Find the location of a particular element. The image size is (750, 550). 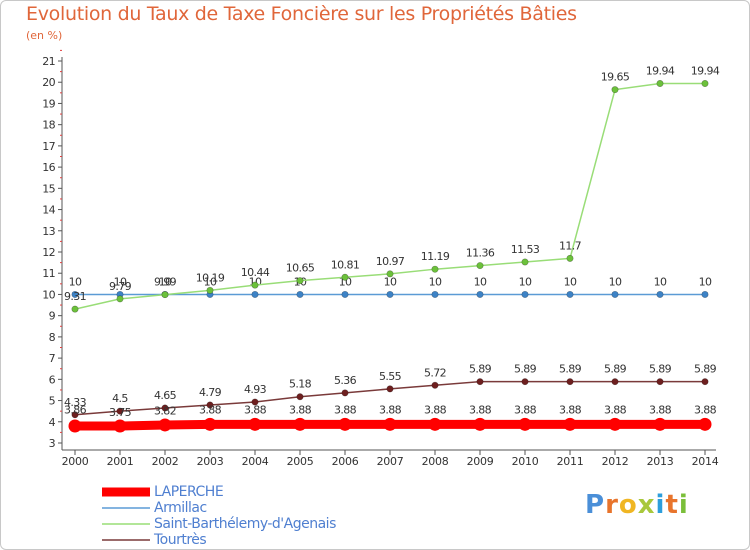

data-label: 11.19 is located at coordinates (435, 256).